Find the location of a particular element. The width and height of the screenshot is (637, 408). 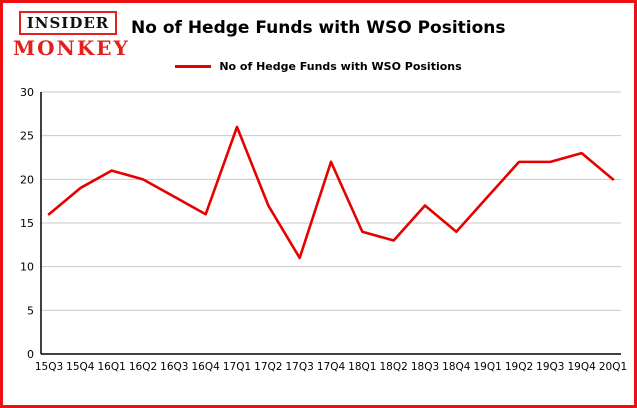

x-axis-tick-label: 18Q4 is located at coordinates (456, 367).